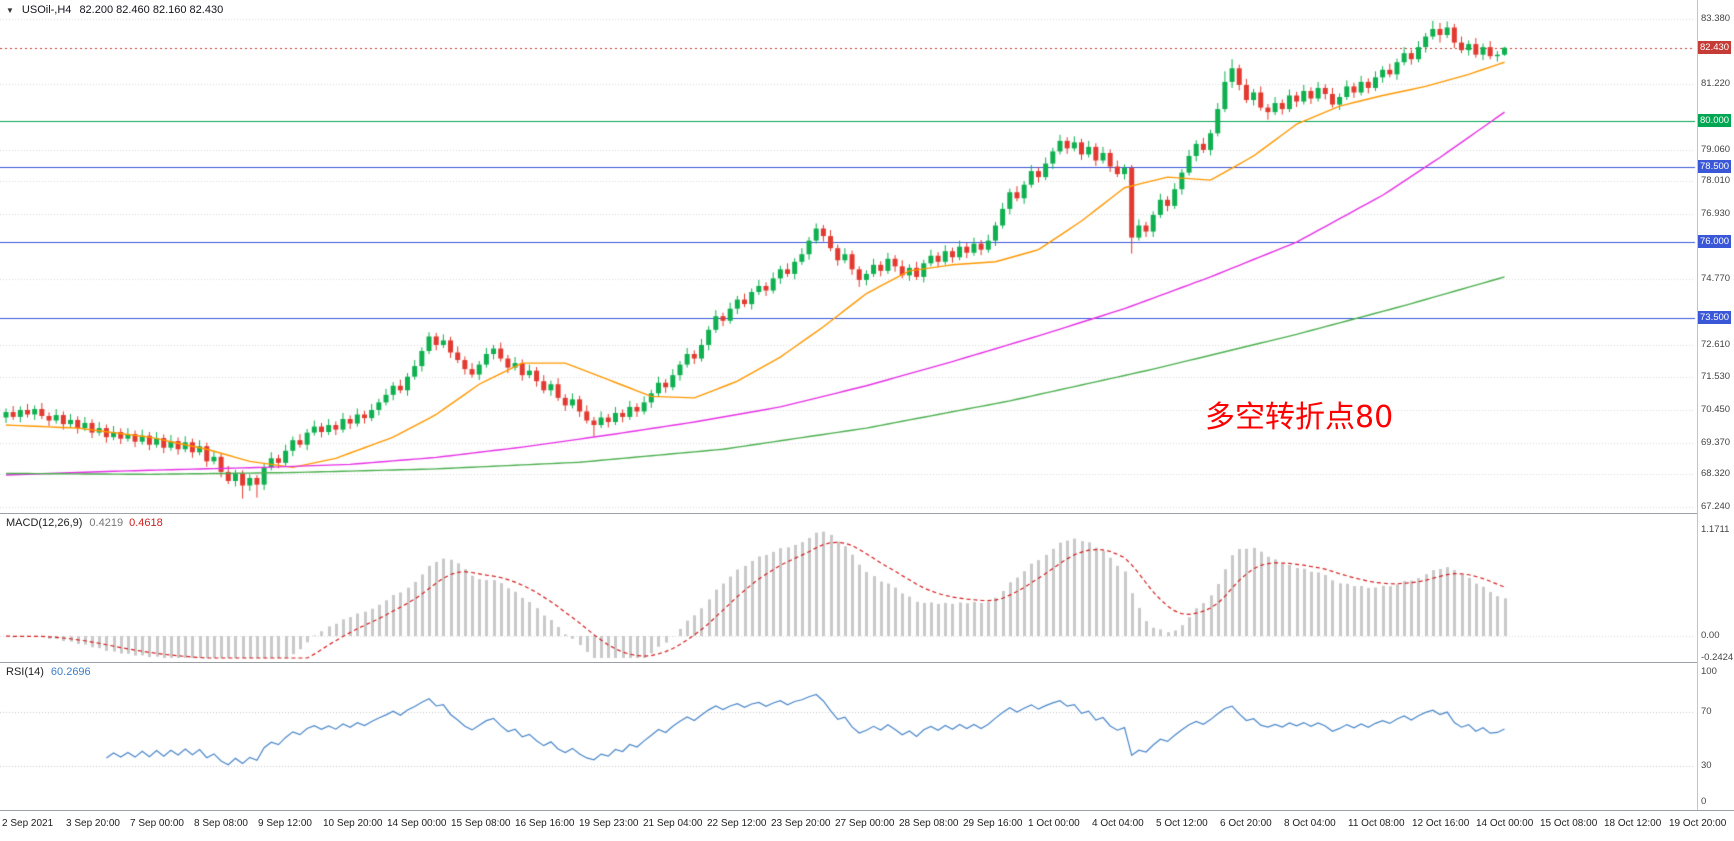 This screenshot has width=1734, height=841. I want to click on time-axis-label: 12 Oct 16:00, so click(1441, 823).